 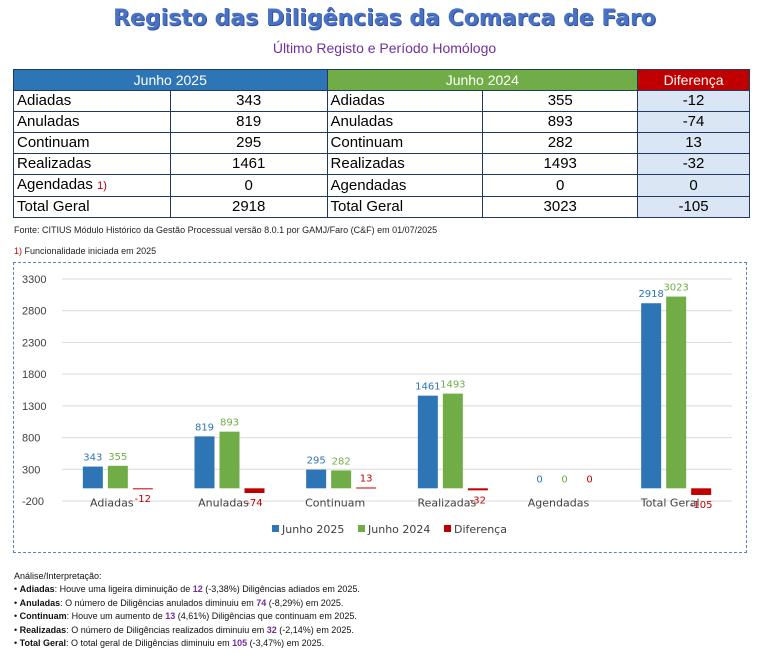 What do you see at coordinates (92, 185) in the screenshot?
I see `row-label-2025: Agendadas 1)` at bounding box center [92, 185].